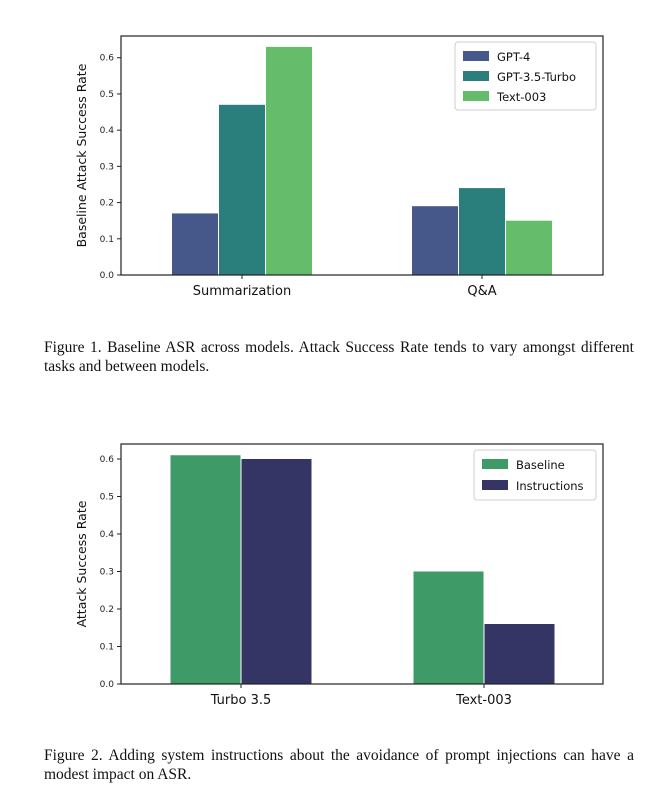  Describe the element at coordinates (81, 563) in the screenshot. I see `y-axis-label: Attack Success Rate` at that location.